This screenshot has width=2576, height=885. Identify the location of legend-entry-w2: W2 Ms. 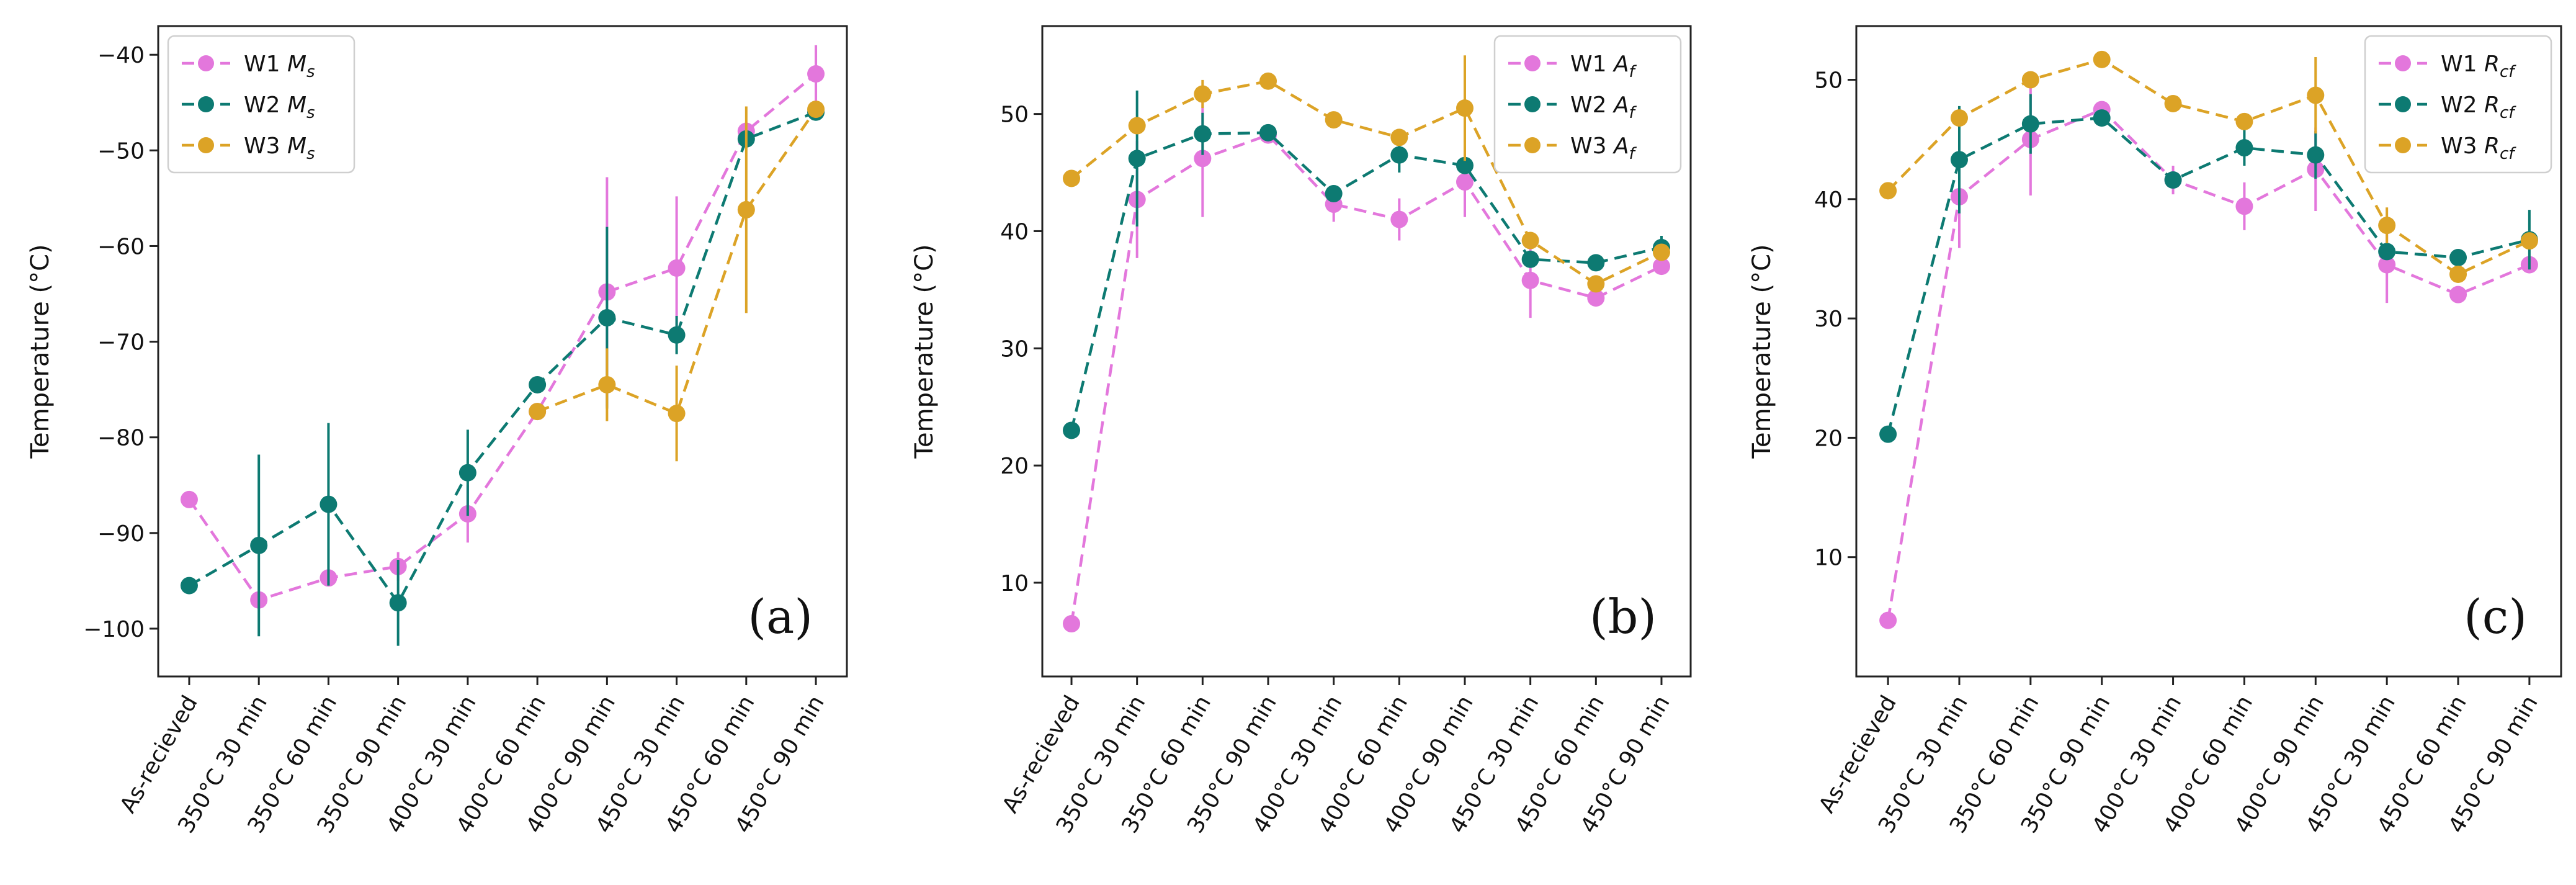
(248, 107).